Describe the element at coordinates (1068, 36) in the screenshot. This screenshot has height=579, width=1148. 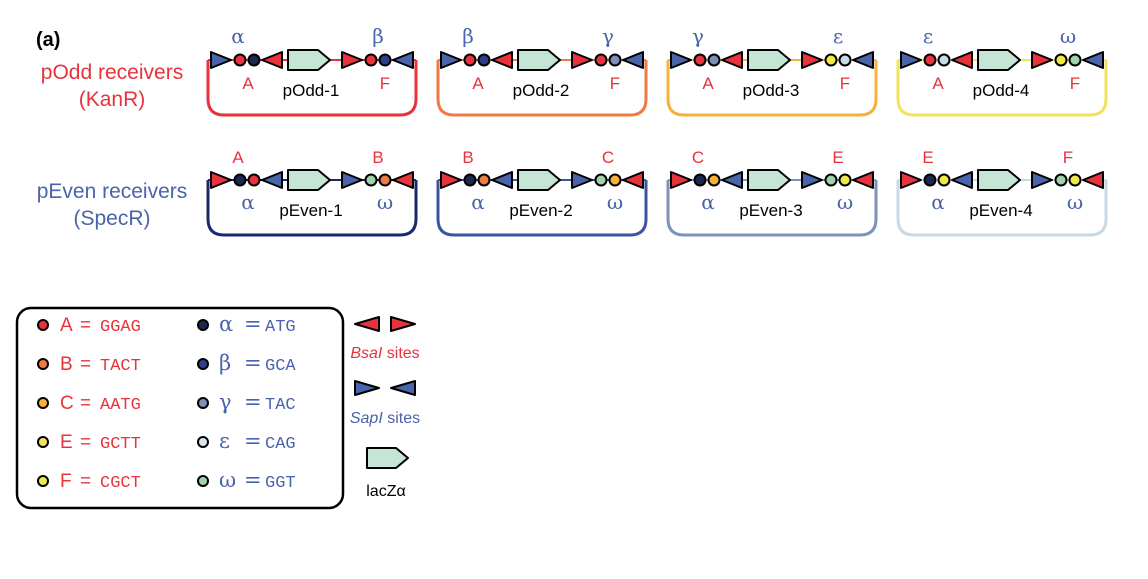
I see `top-right-overhang-label: ω` at that location.